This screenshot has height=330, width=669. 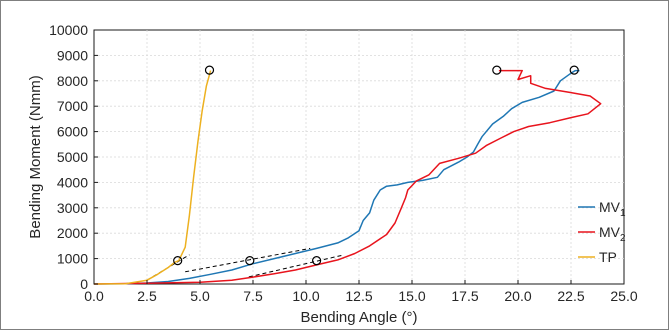 I want to click on x-tick-labels: 0.0 2.5 5.0 7.5 10.0 12.5 15.0 17.5 20.0 22.5 25.0, so click(x=361, y=292).